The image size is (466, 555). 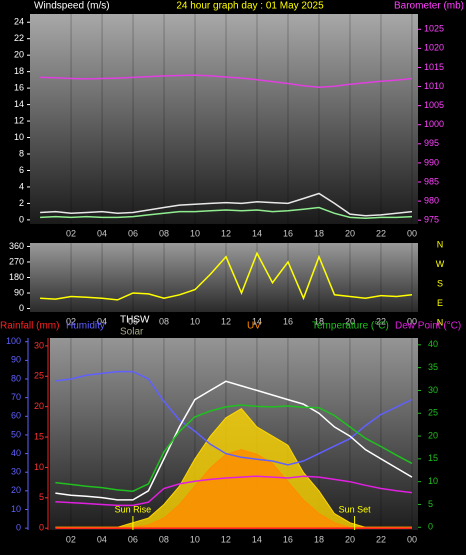 I want to click on y-tick-label: 270, so click(x=16, y=261).